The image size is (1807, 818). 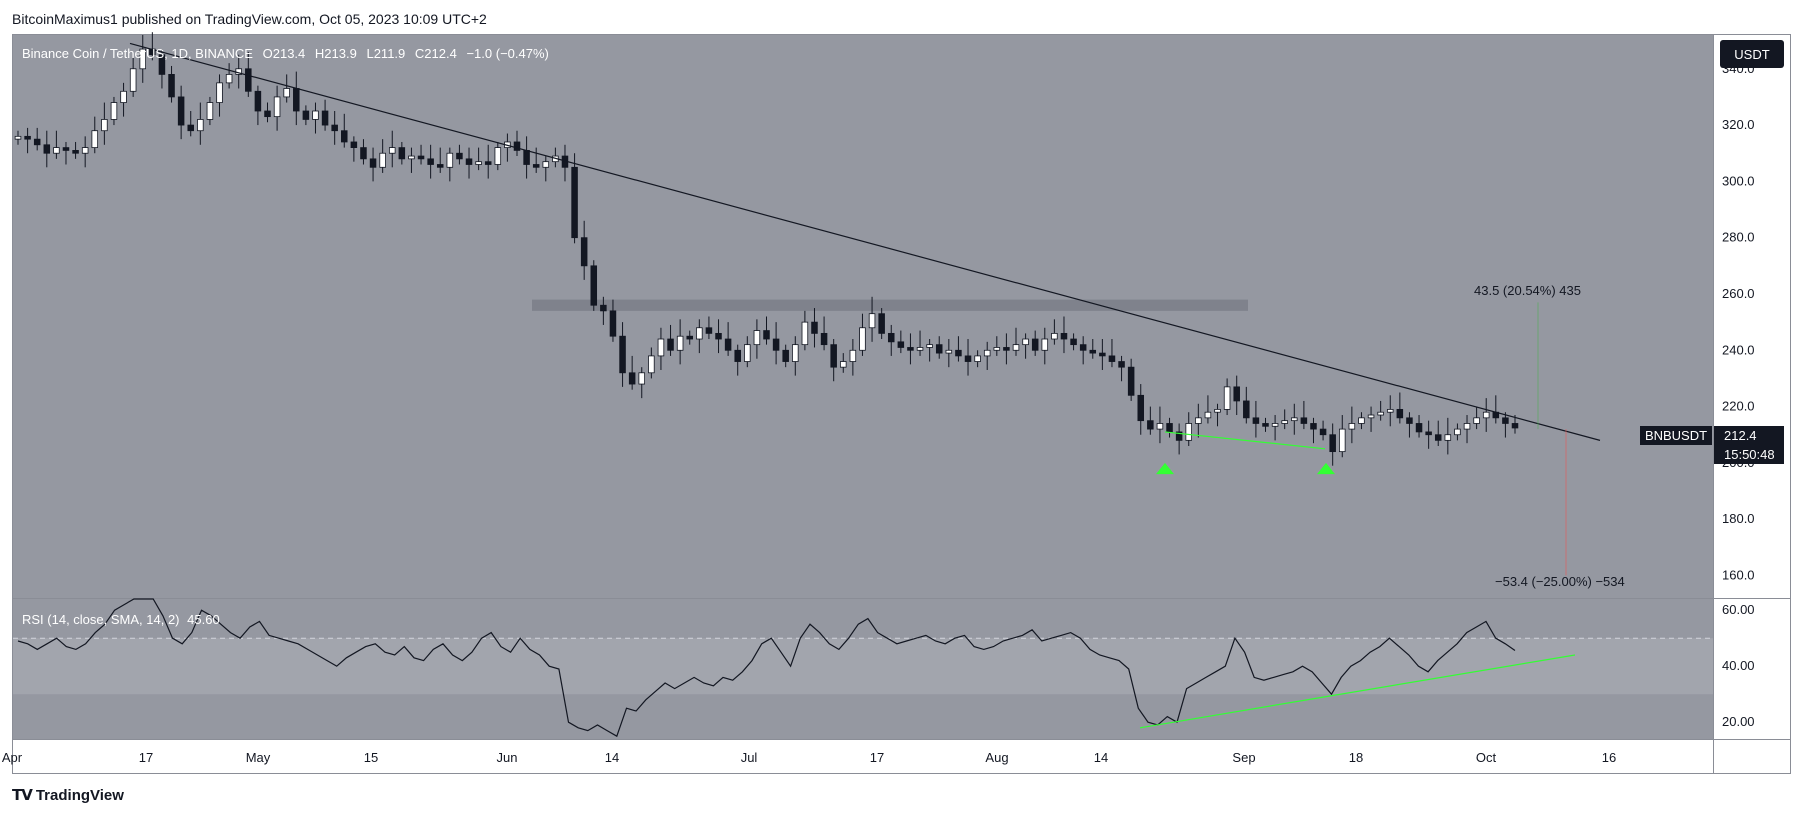 I want to click on high-value: 213.9, so click(x=340, y=53).